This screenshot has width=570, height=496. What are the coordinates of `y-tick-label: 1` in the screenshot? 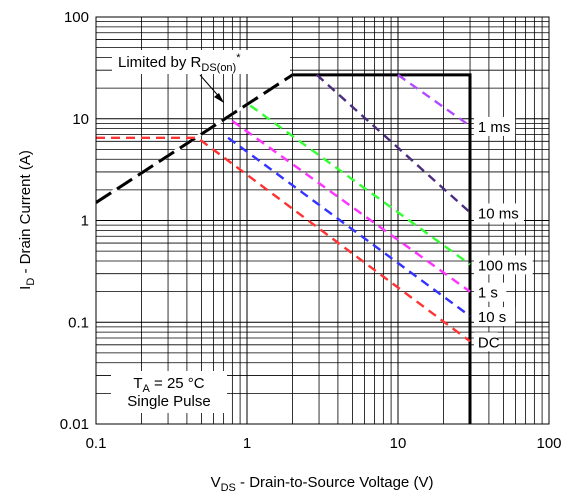 It's located at (85, 221).